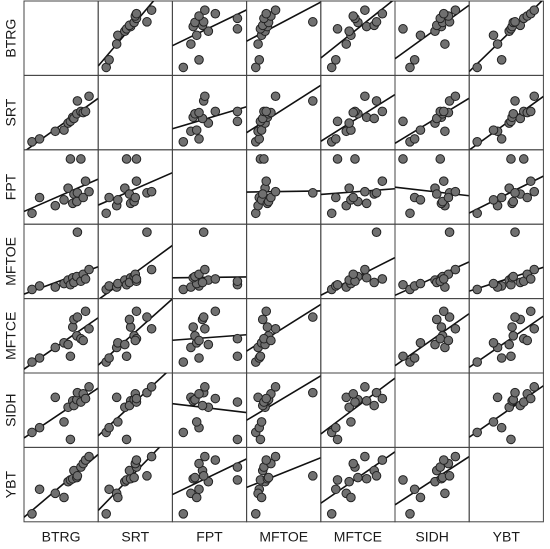  What do you see at coordinates (61, 484) in the screenshot?
I see `panel-ybt-vs-btrg` at bounding box center [61, 484].